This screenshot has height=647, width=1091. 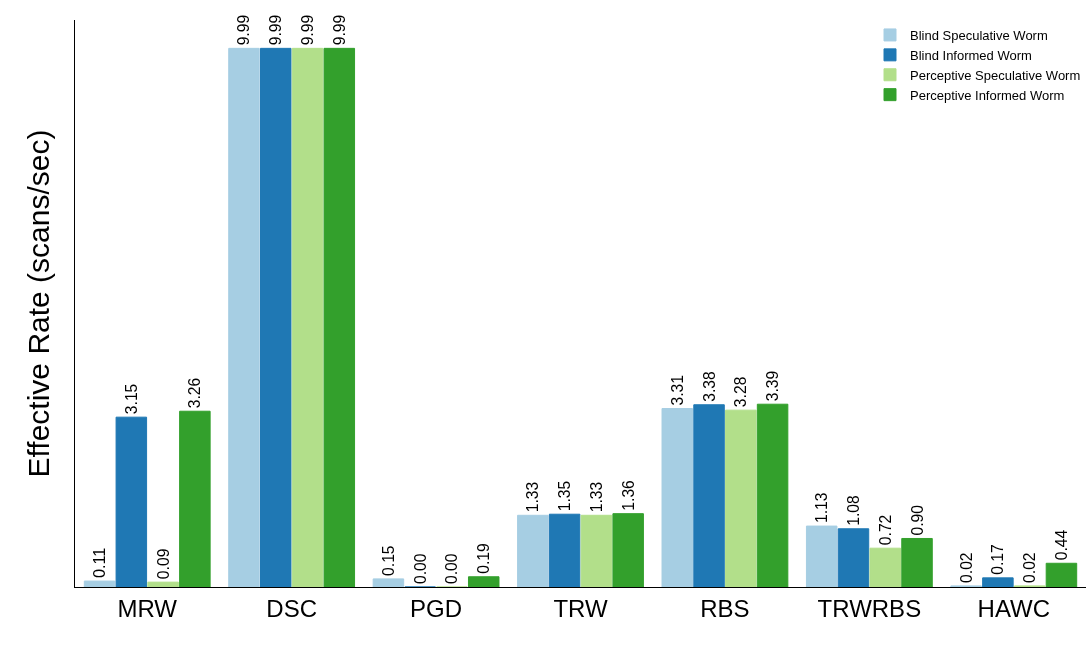 I want to click on legend-label: Perceptive Informed Worm, so click(x=987, y=95).